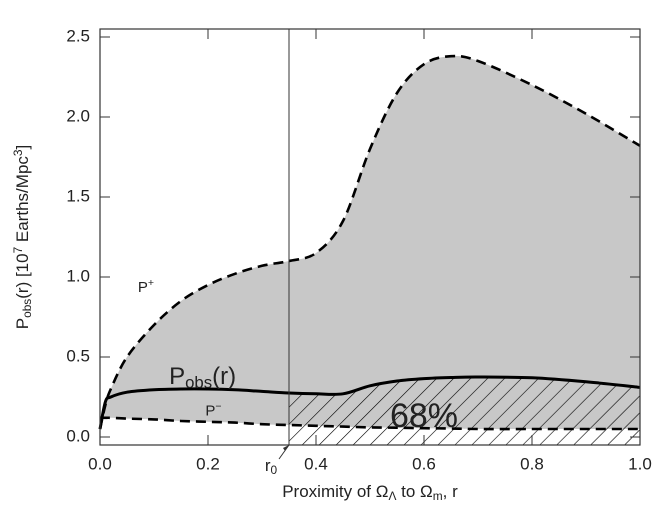 This screenshot has height=524, width=665. What do you see at coordinates (100, 463) in the screenshot?
I see `x-tick-label: 0.0` at bounding box center [100, 463].